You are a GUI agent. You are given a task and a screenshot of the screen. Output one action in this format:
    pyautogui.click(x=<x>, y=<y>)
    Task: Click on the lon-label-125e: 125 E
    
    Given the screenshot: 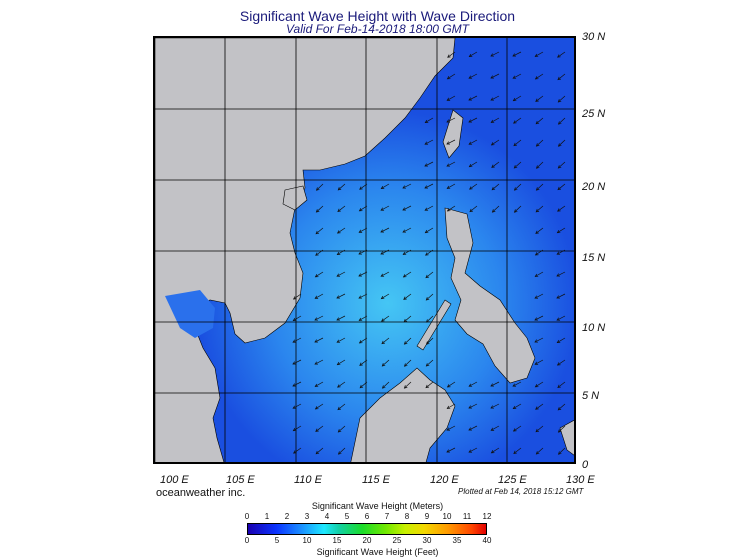 What is the action you would take?
    pyautogui.click(x=512, y=480)
    